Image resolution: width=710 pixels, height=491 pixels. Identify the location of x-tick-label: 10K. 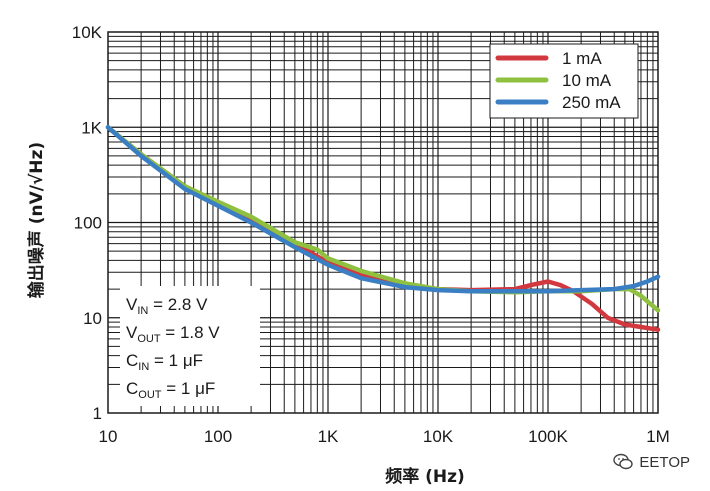
(438, 436).